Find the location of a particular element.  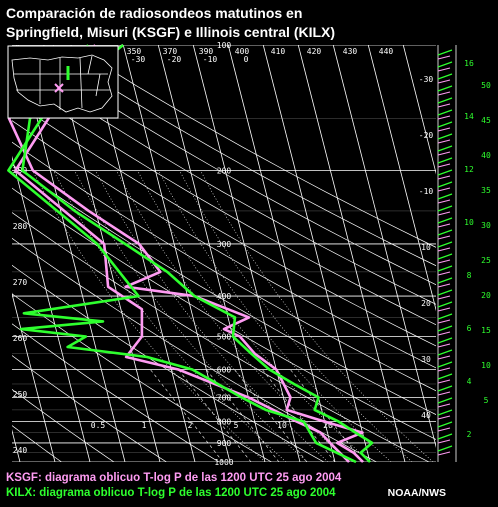

inset-location-map is located at coordinates (63, 82).